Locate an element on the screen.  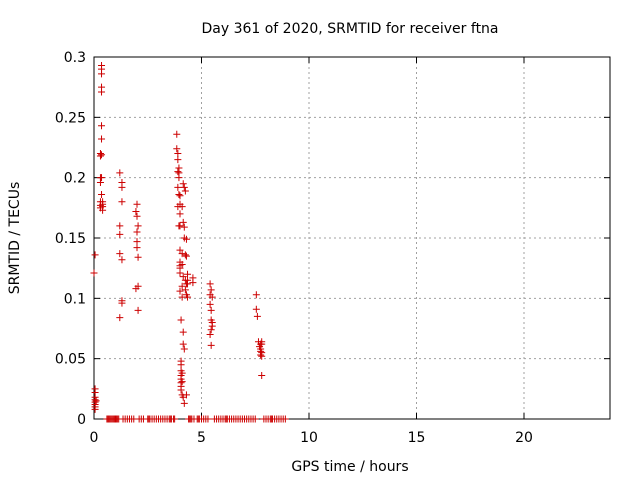
x-axis-label: GPS time / hours is located at coordinates (349, 467).